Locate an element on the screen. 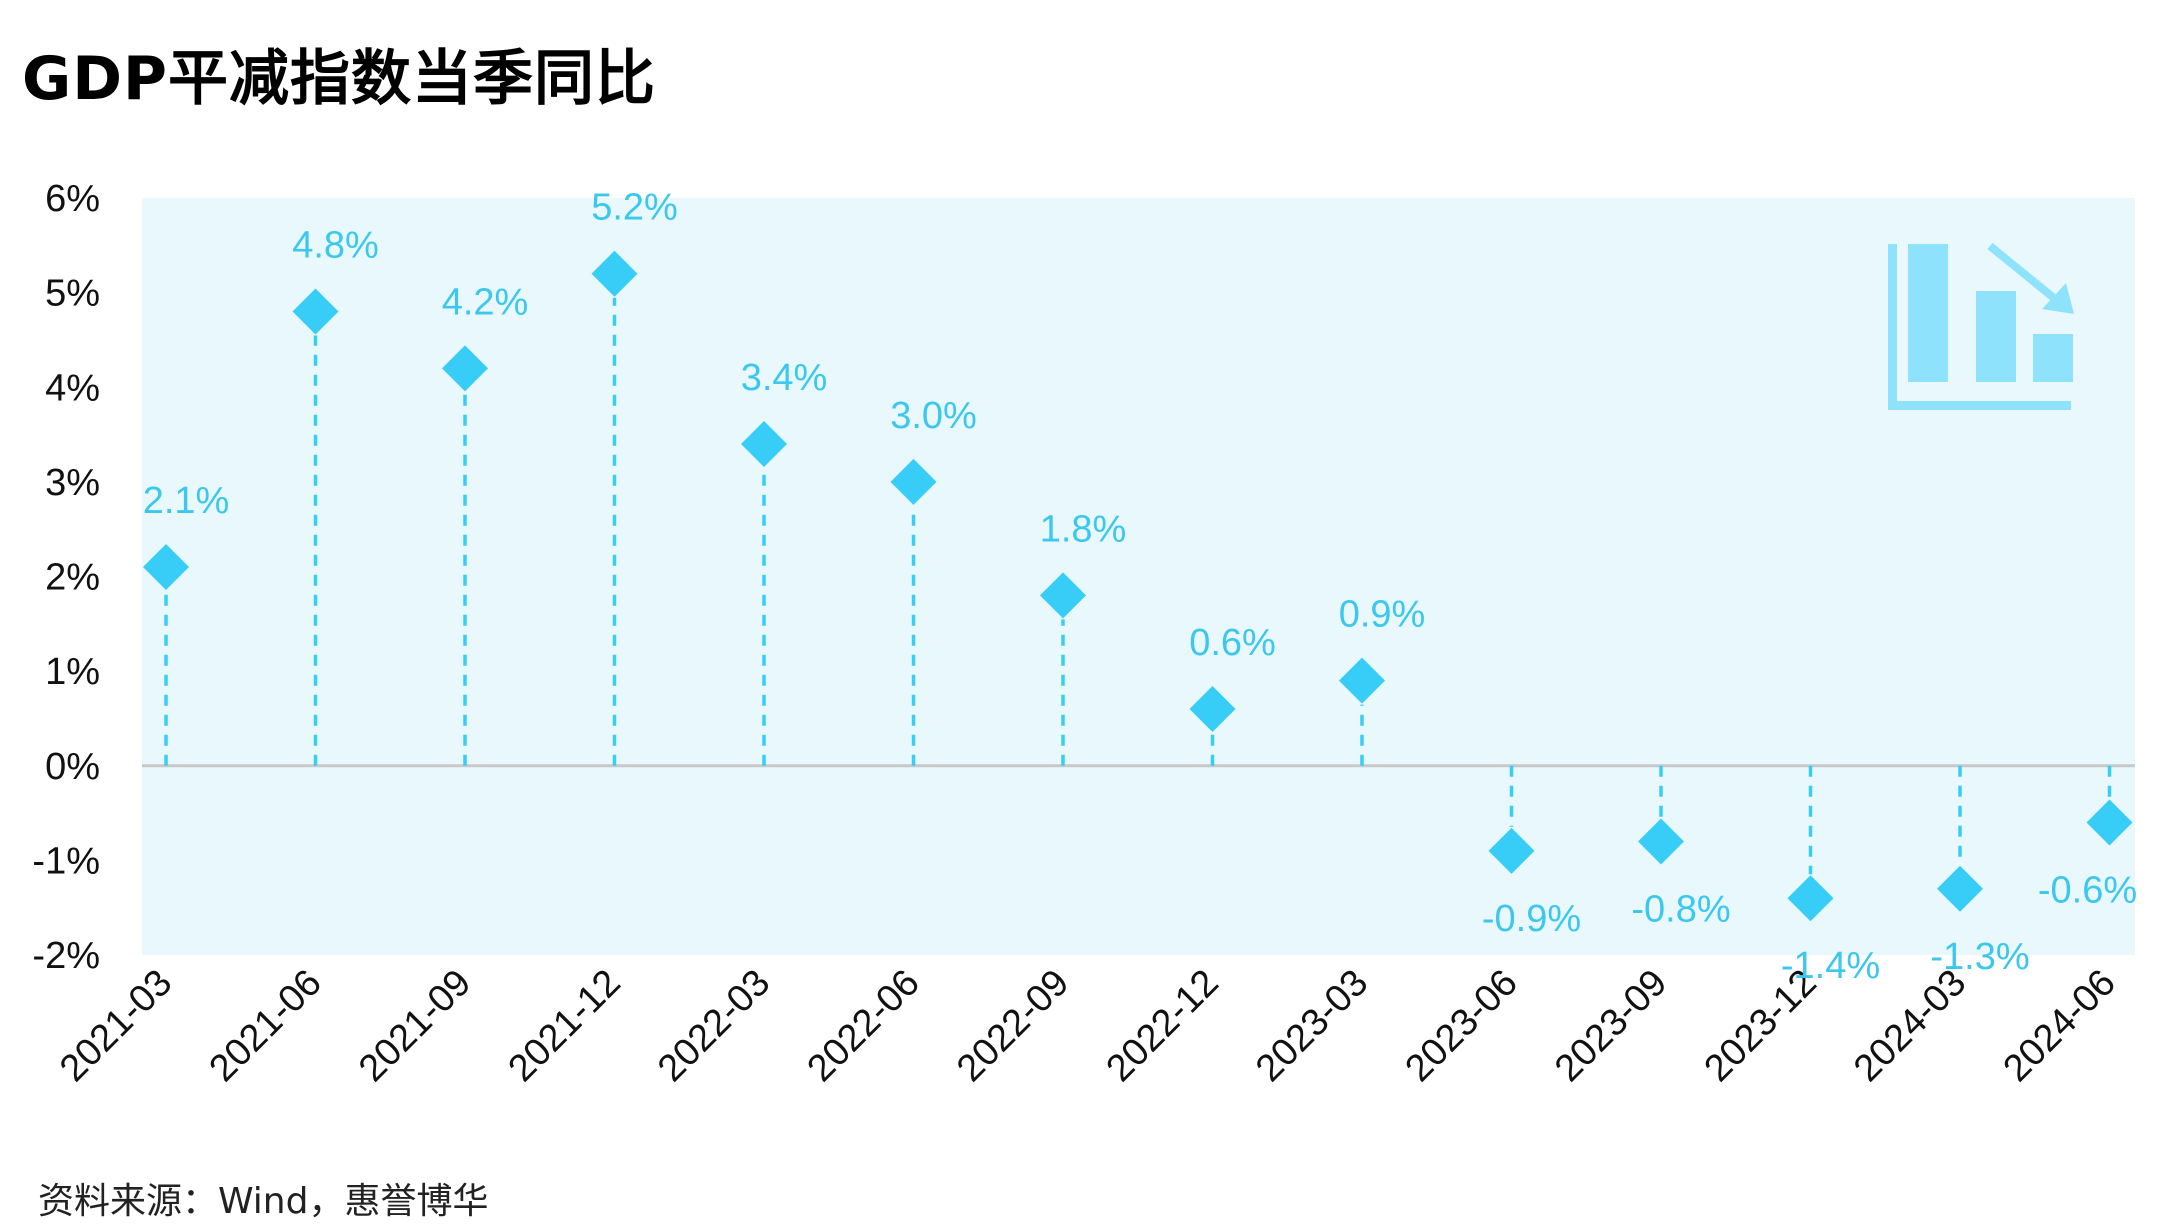 This screenshot has width=2173, height=1224. data-label: -0.8% is located at coordinates (1680, 909).